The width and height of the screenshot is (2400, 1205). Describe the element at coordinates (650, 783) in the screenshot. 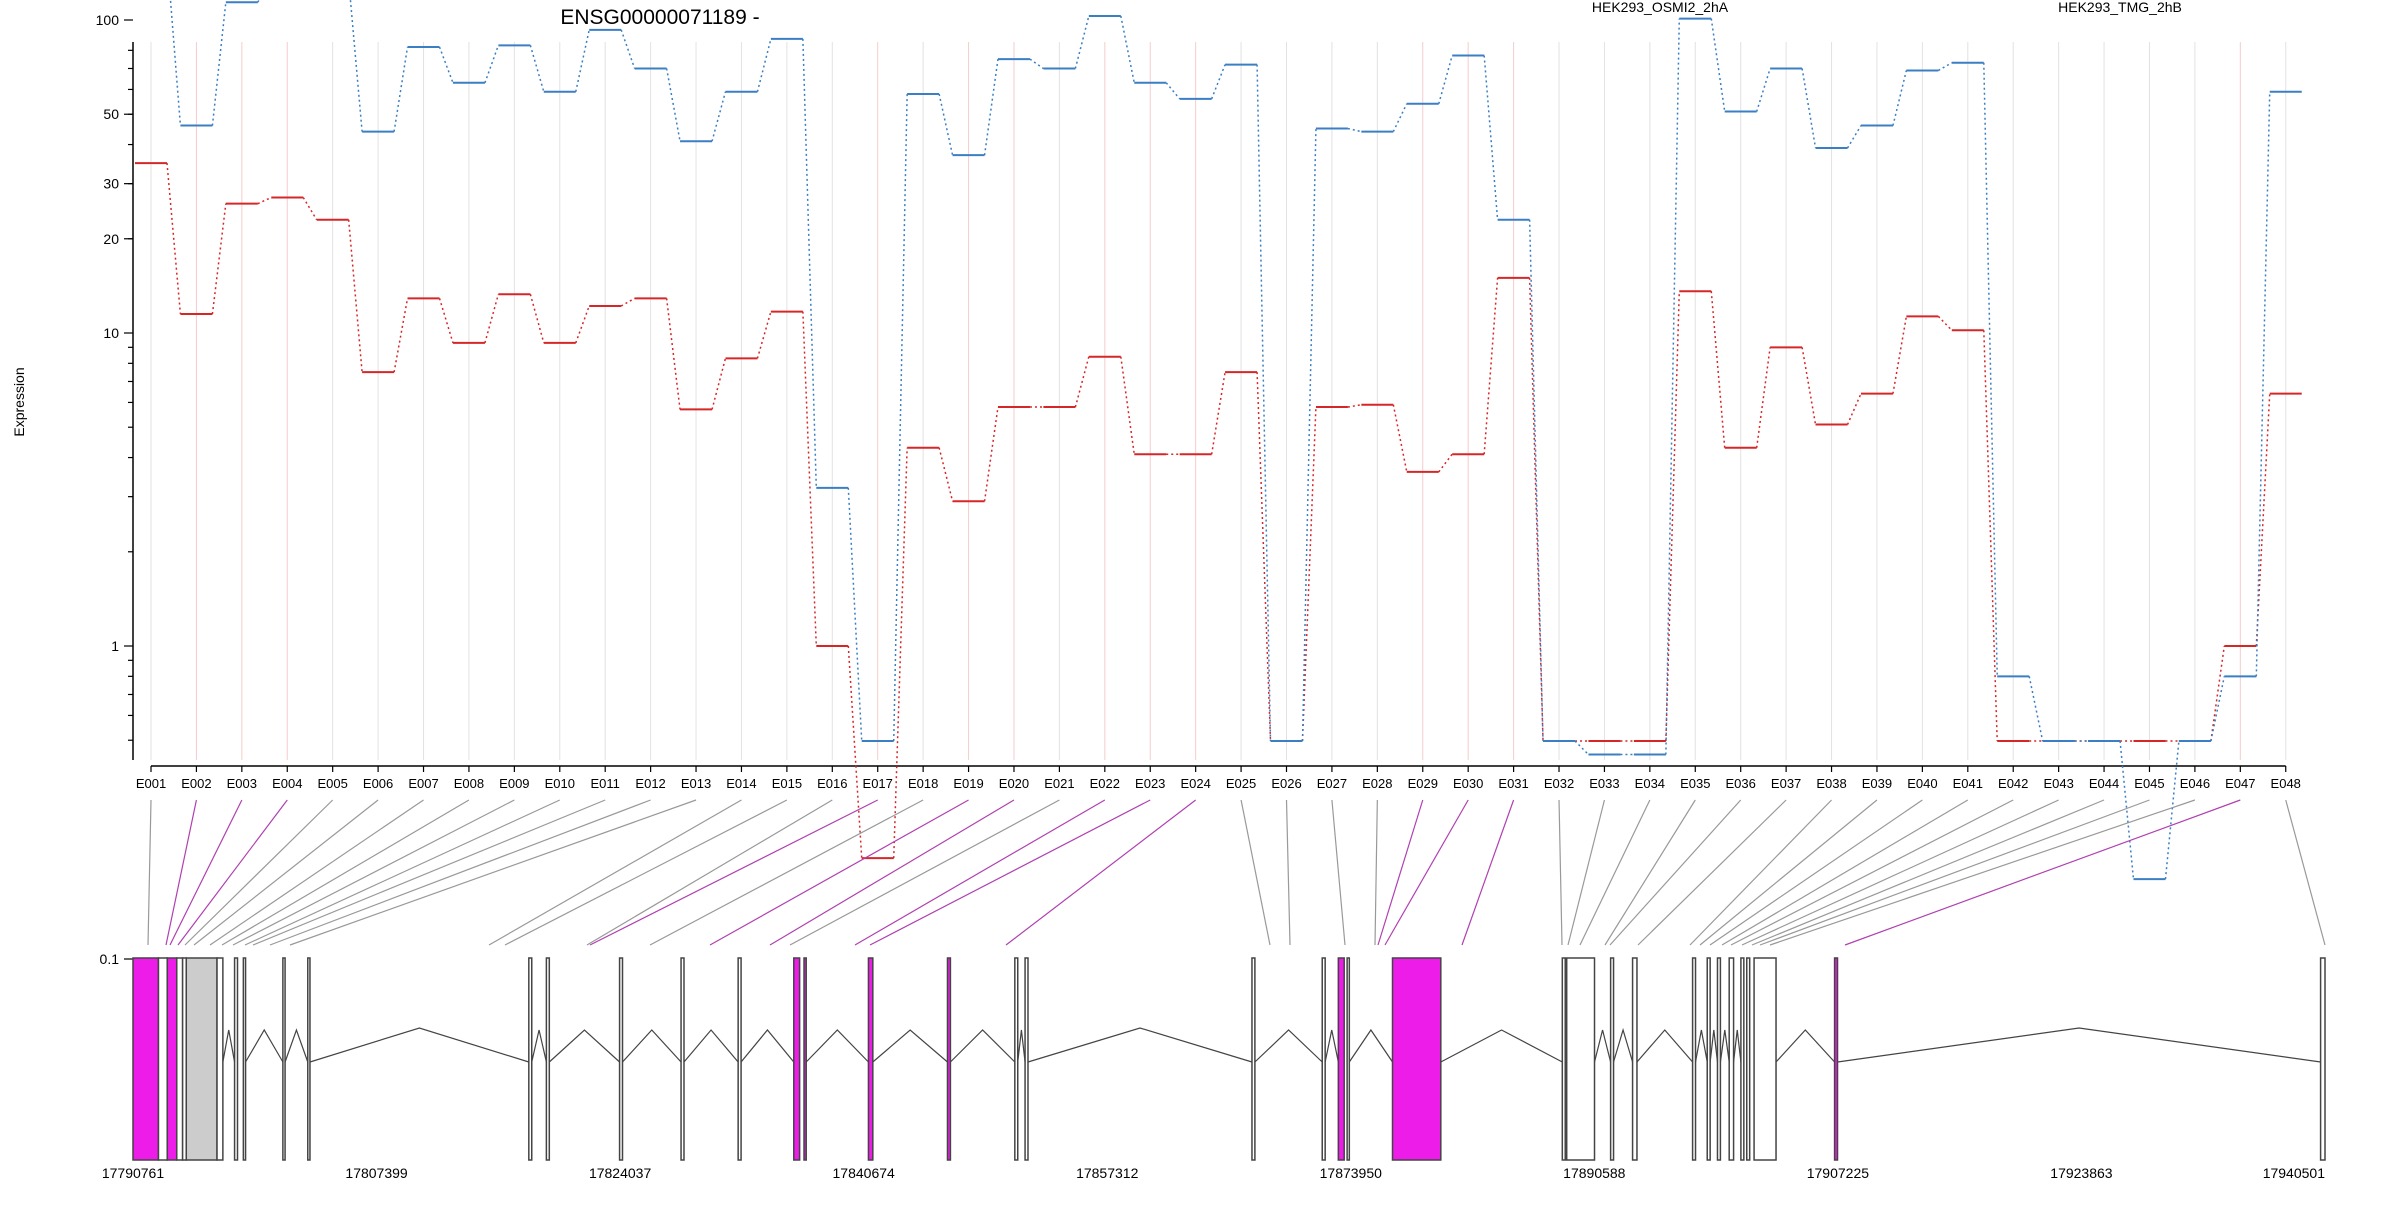

I see `x-tick-label-e012: E012` at that location.